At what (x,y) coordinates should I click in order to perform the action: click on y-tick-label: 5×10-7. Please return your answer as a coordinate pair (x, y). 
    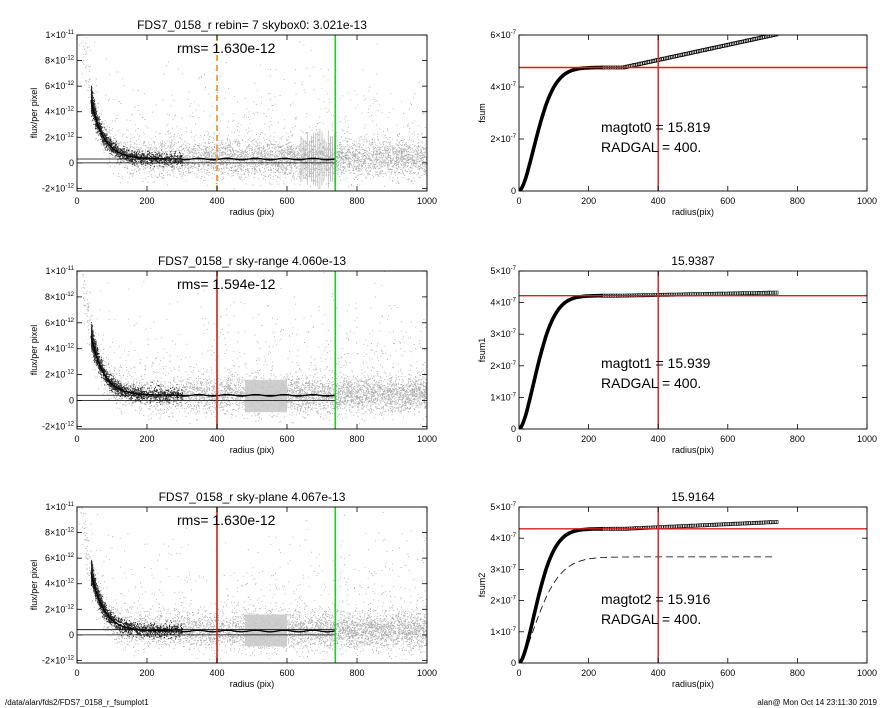
    Looking at the image, I should click on (503, 507).